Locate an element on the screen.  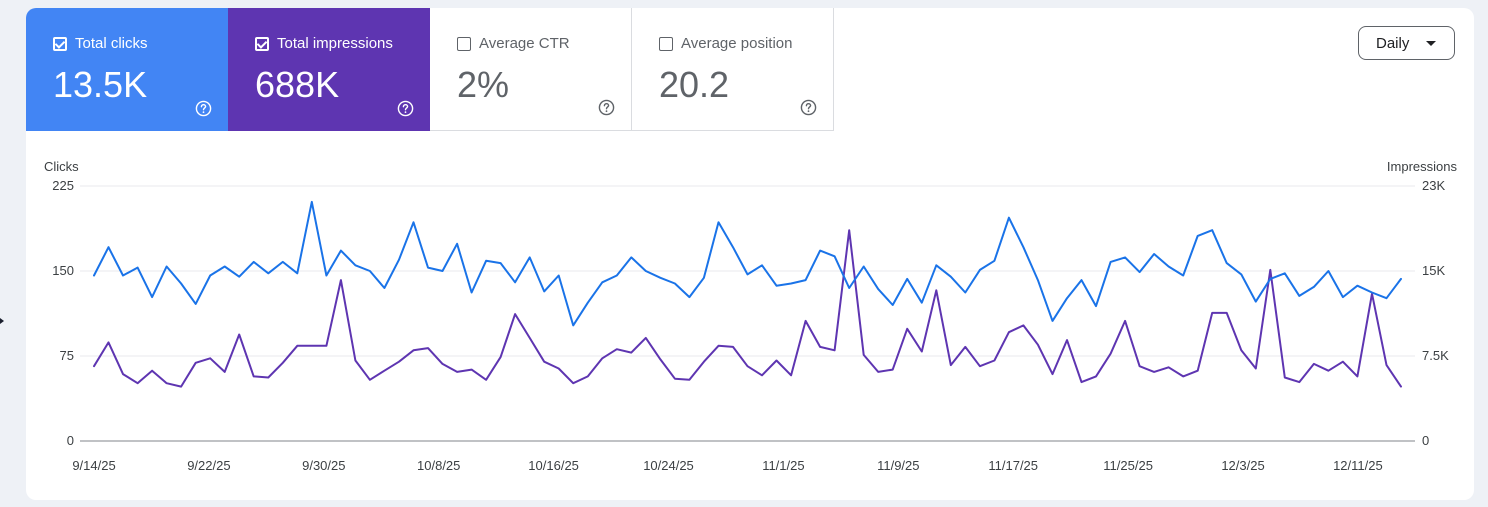
x-tick-label: 10/8/25 is located at coordinates (438, 465).